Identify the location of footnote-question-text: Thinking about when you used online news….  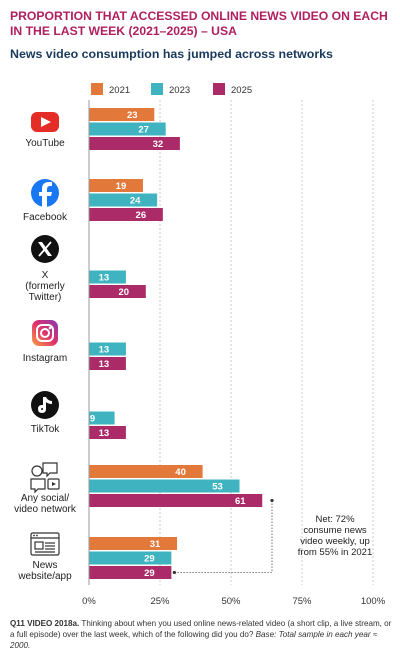
(201, 629).